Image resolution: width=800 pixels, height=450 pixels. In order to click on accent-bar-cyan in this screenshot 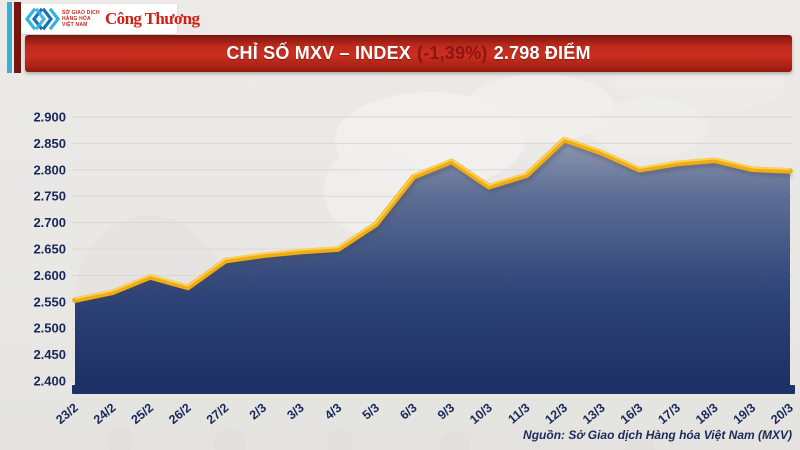, I will do `click(9, 37)`.